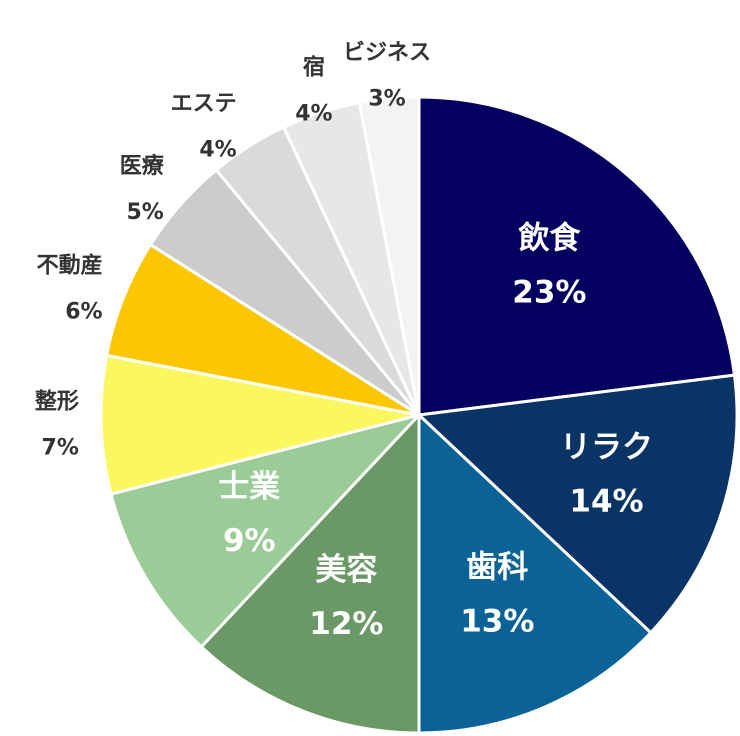 The width and height of the screenshot is (740, 736). What do you see at coordinates (389, 256) in the screenshot?
I see `slice-11-wedge` at bounding box center [389, 256].